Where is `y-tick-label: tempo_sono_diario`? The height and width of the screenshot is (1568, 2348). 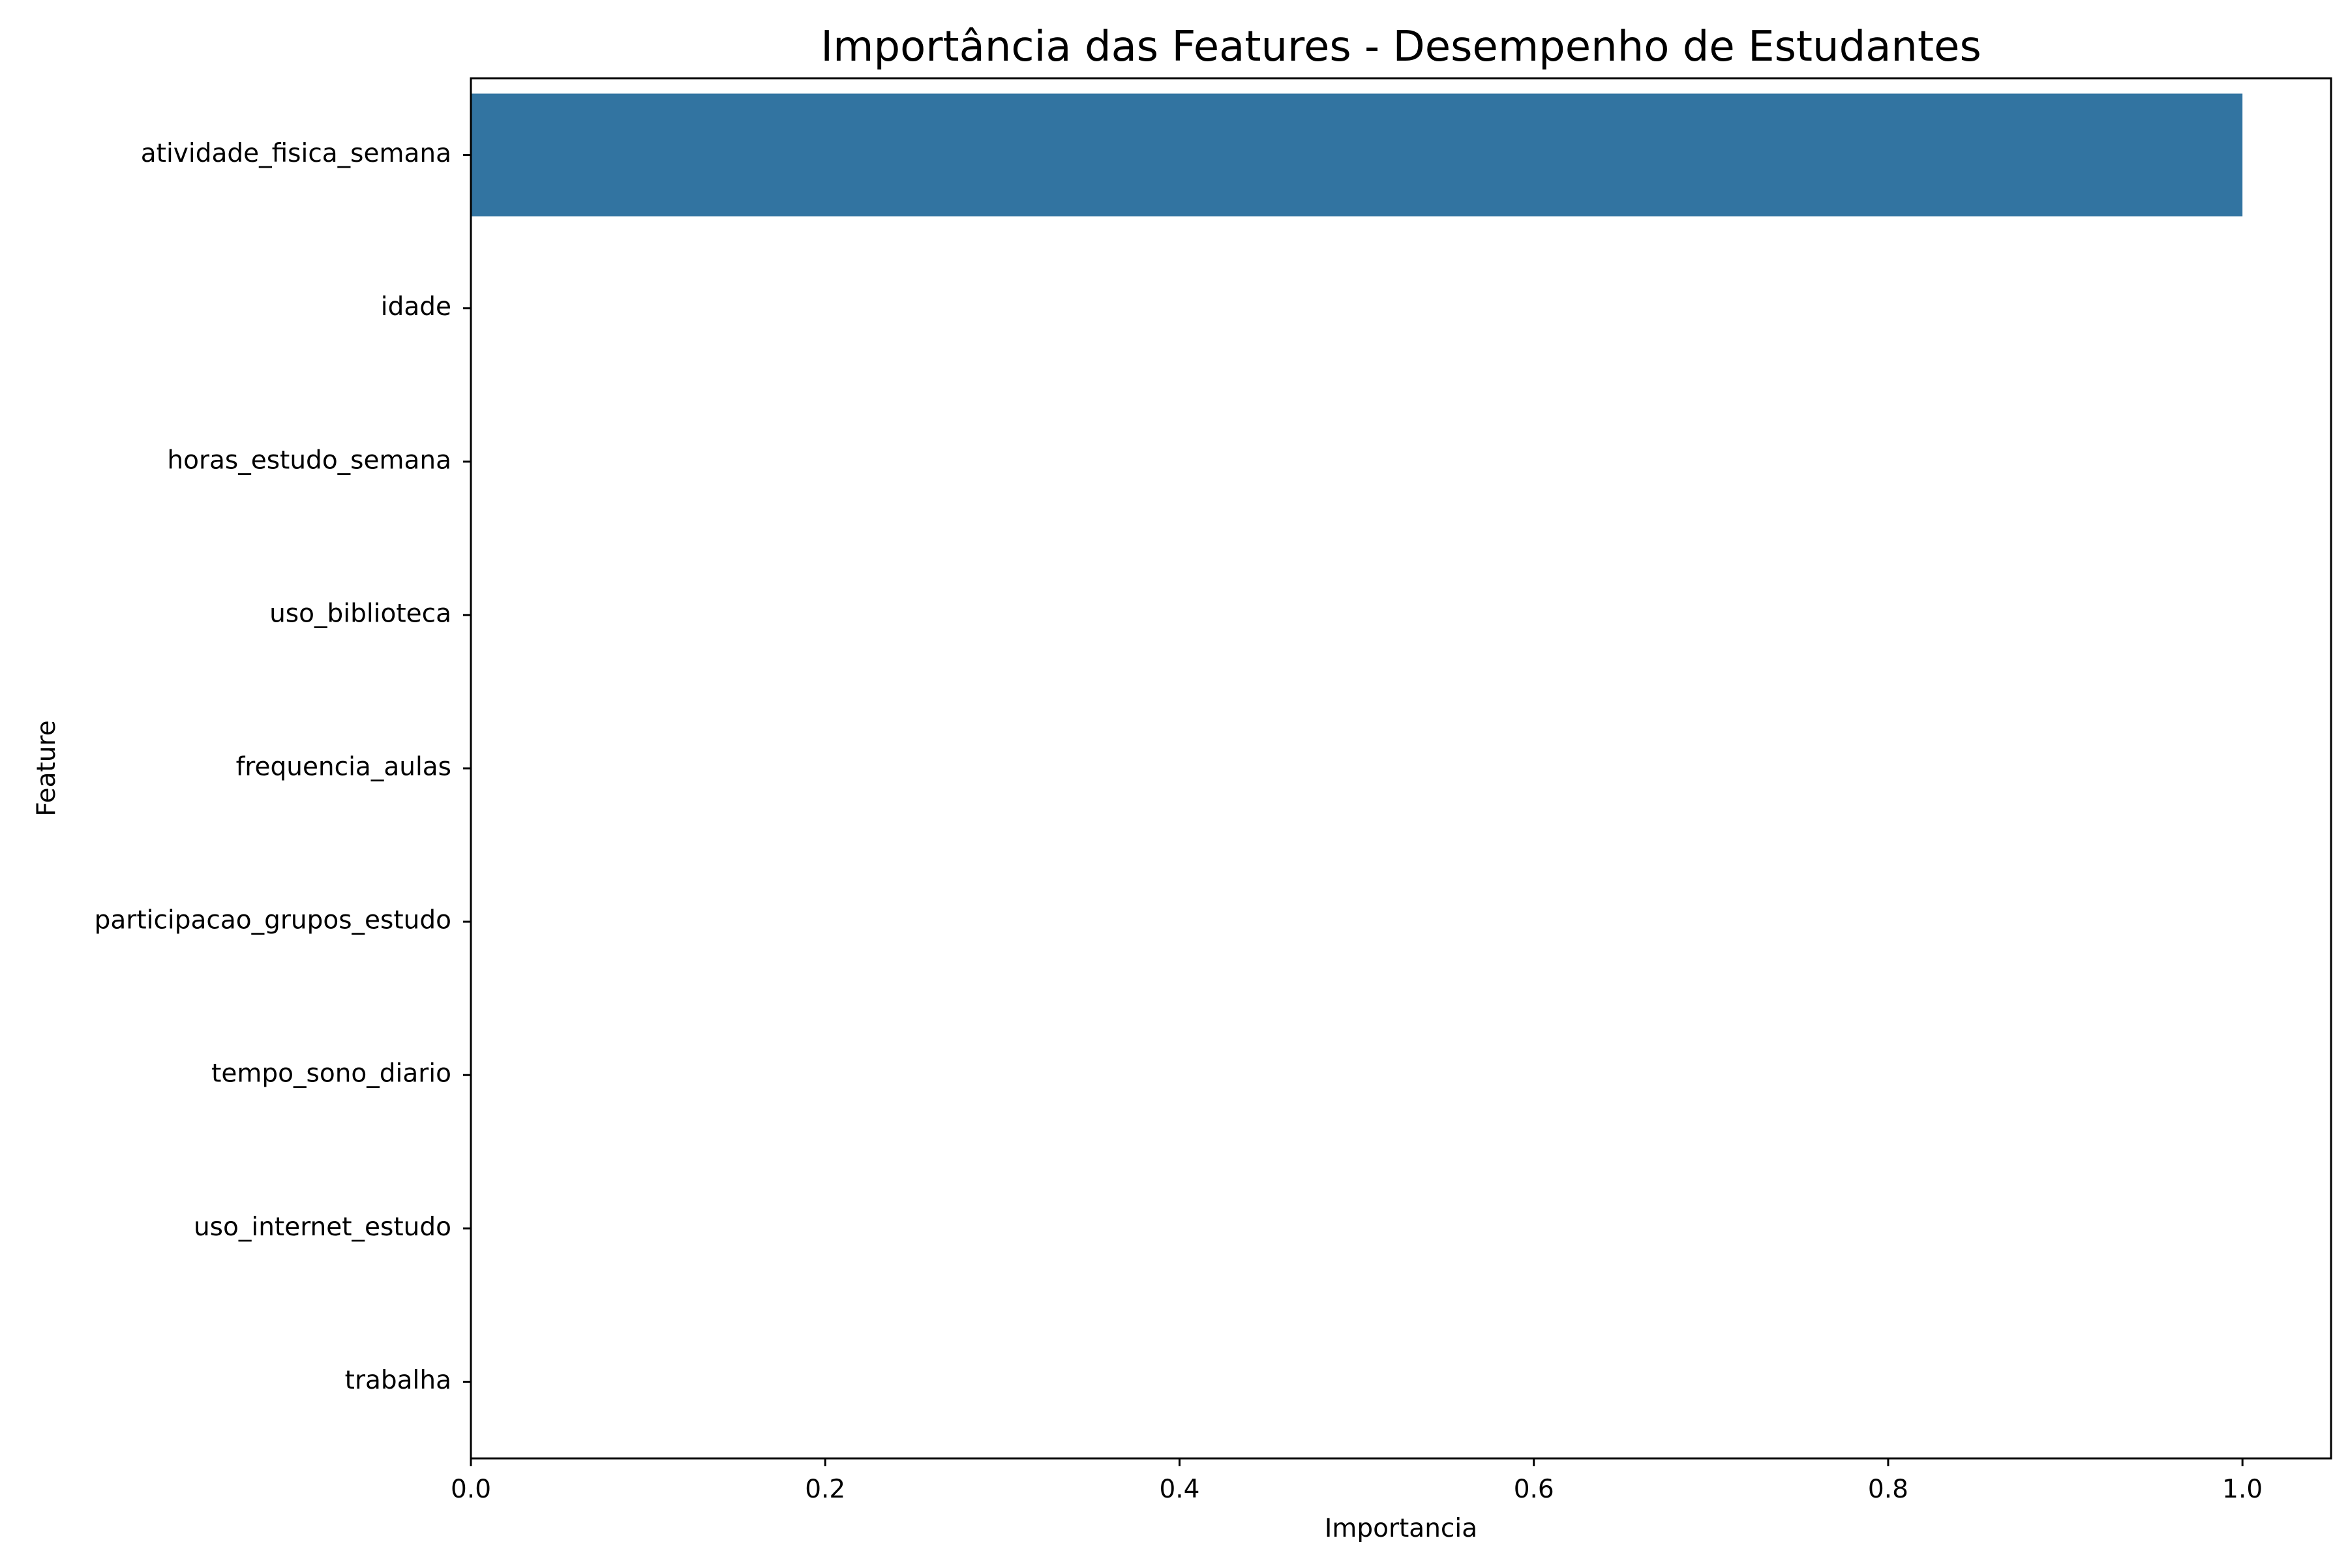
y-tick-label: tempo_sono_diario is located at coordinates (331, 1074).